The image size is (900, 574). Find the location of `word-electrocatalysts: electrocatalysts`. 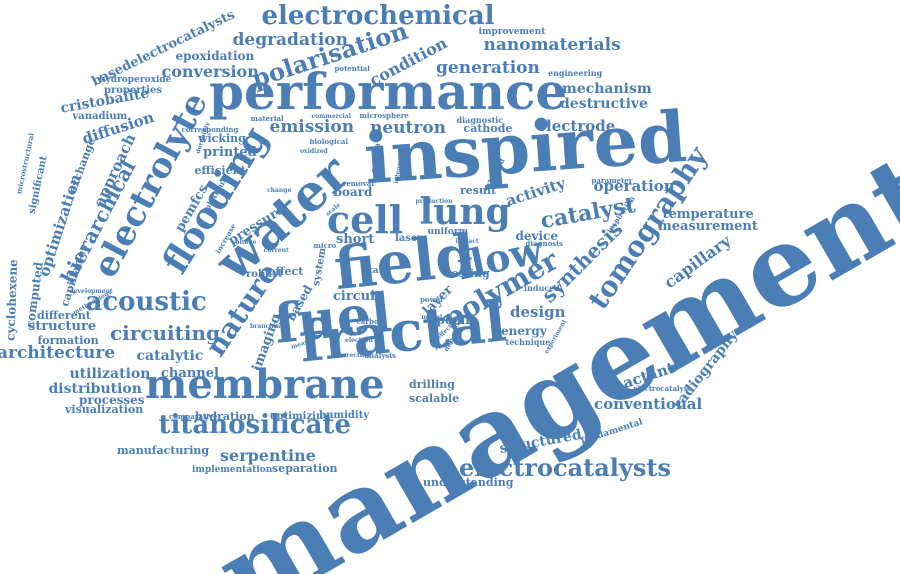

word-electrocatalysts: electrocatalysts is located at coordinates (565, 467).